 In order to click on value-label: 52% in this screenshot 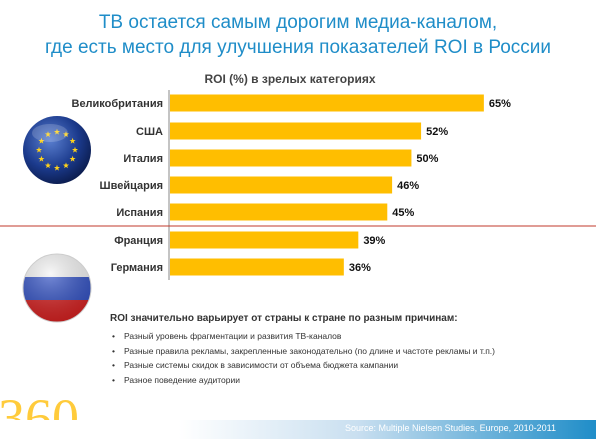, I will do `click(437, 132)`.